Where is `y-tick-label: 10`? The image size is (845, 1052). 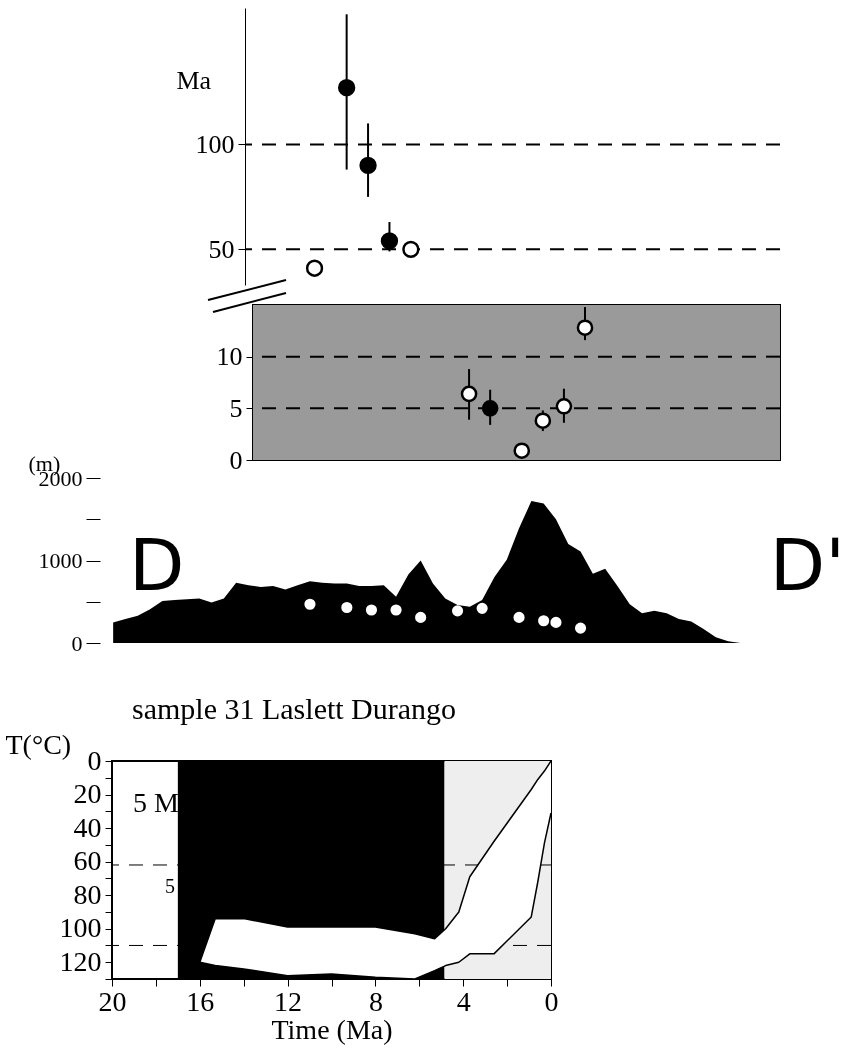 y-tick-label: 10 is located at coordinates (229, 357).